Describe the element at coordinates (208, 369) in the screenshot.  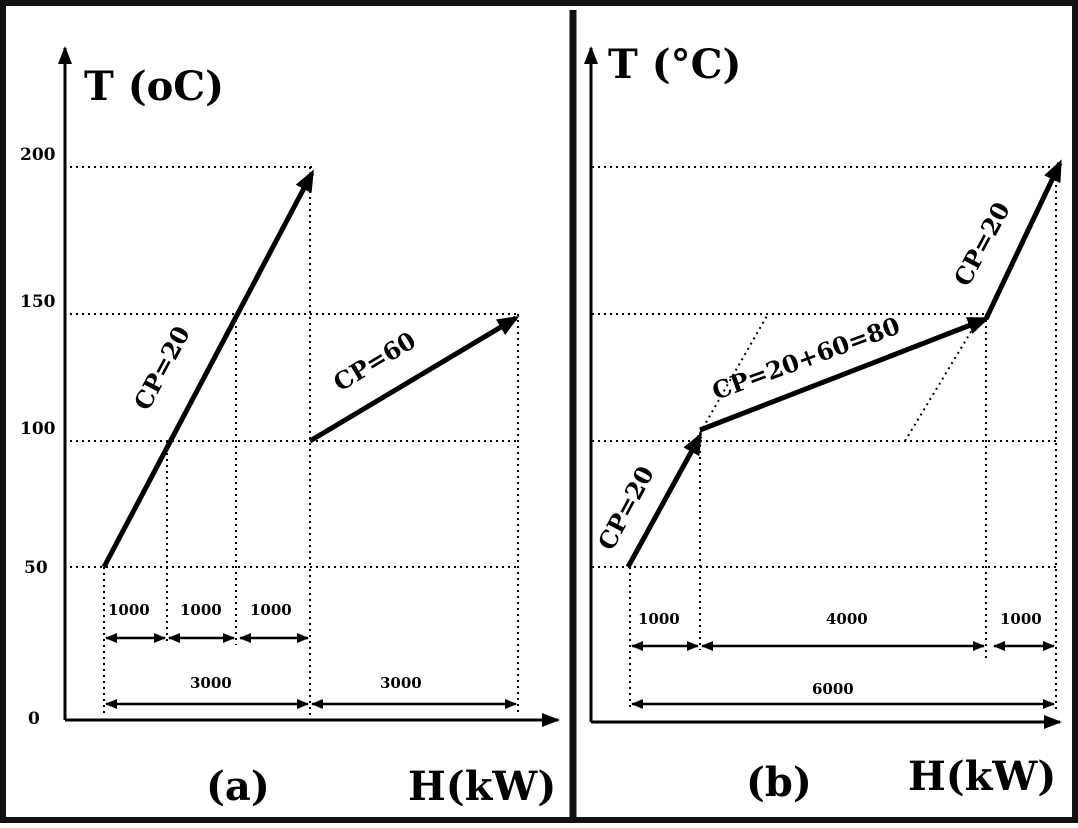
I see `stream-cp20-a` at that location.